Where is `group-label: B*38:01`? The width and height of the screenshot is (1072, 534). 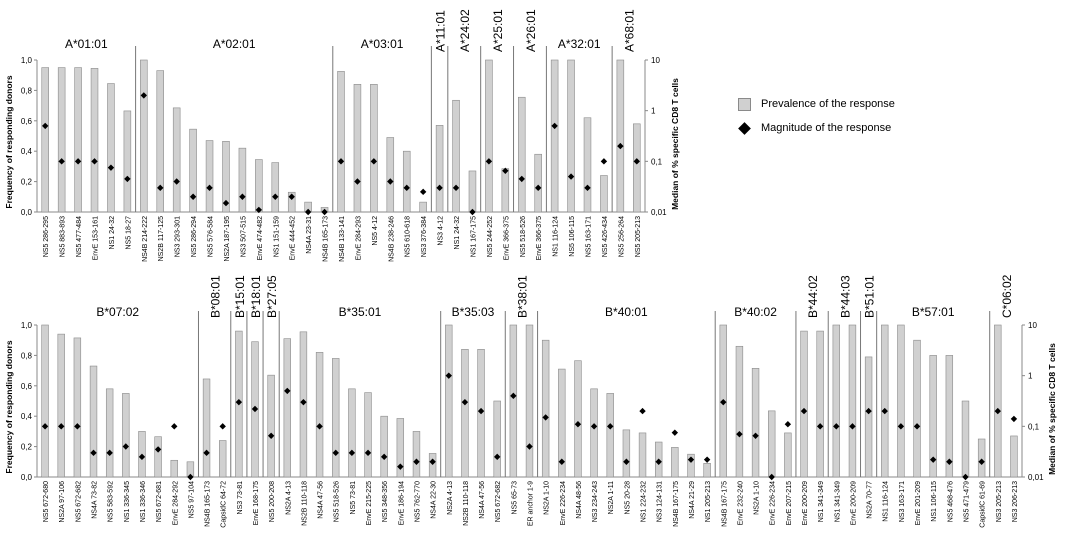
group-label: B*38:01 is located at coordinates (522, 296).